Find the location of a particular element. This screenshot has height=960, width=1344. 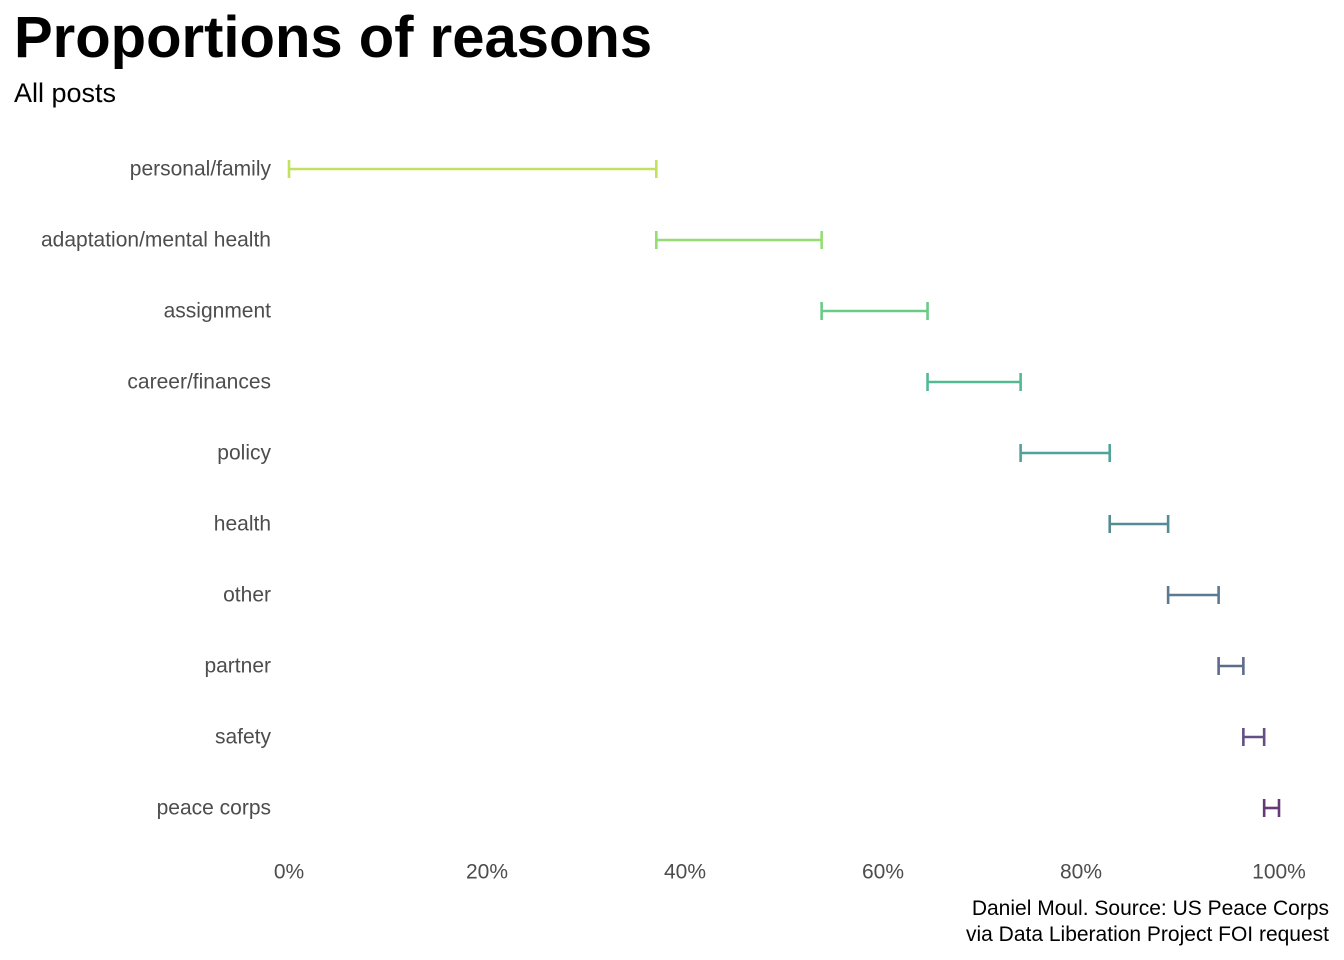

x-tick-label-4: 80% is located at coordinates (1081, 872).